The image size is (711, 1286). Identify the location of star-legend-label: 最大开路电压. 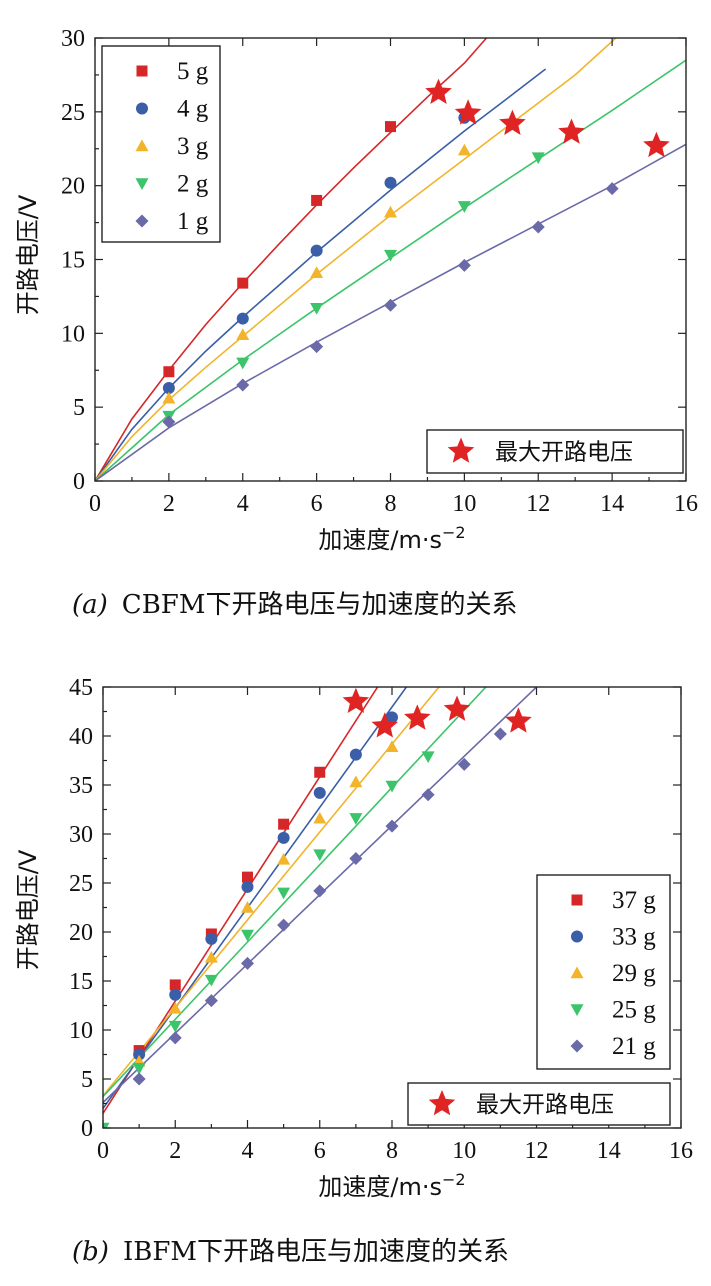
(564, 453).